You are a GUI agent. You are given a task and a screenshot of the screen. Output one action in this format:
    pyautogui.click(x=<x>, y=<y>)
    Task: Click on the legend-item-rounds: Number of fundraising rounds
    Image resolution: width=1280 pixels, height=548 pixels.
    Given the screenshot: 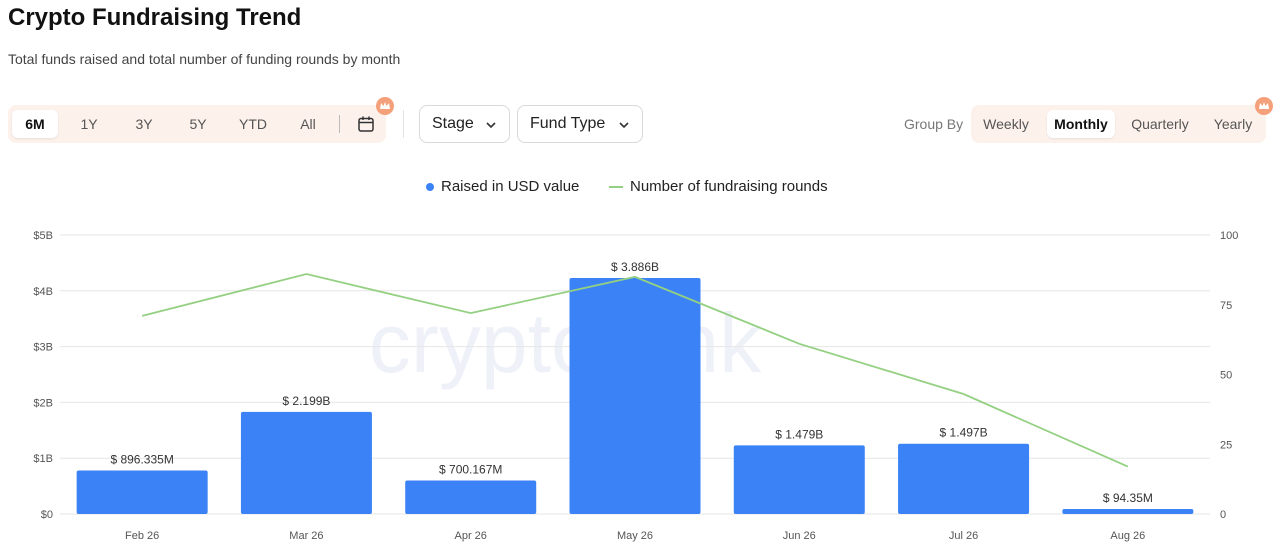 What is the action you would take?
    pyautogui.click(x=718, y=186)
    